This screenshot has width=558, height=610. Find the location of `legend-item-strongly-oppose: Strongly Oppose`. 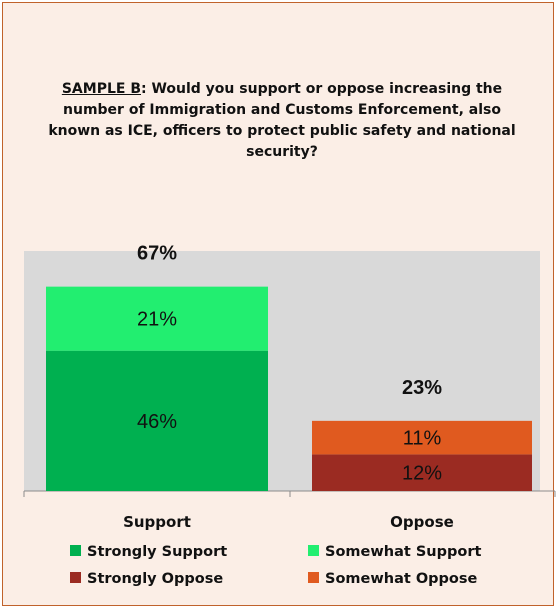

legend-item-strongly-oppose: Strongly Oppose is located at coordinates (146, 579).